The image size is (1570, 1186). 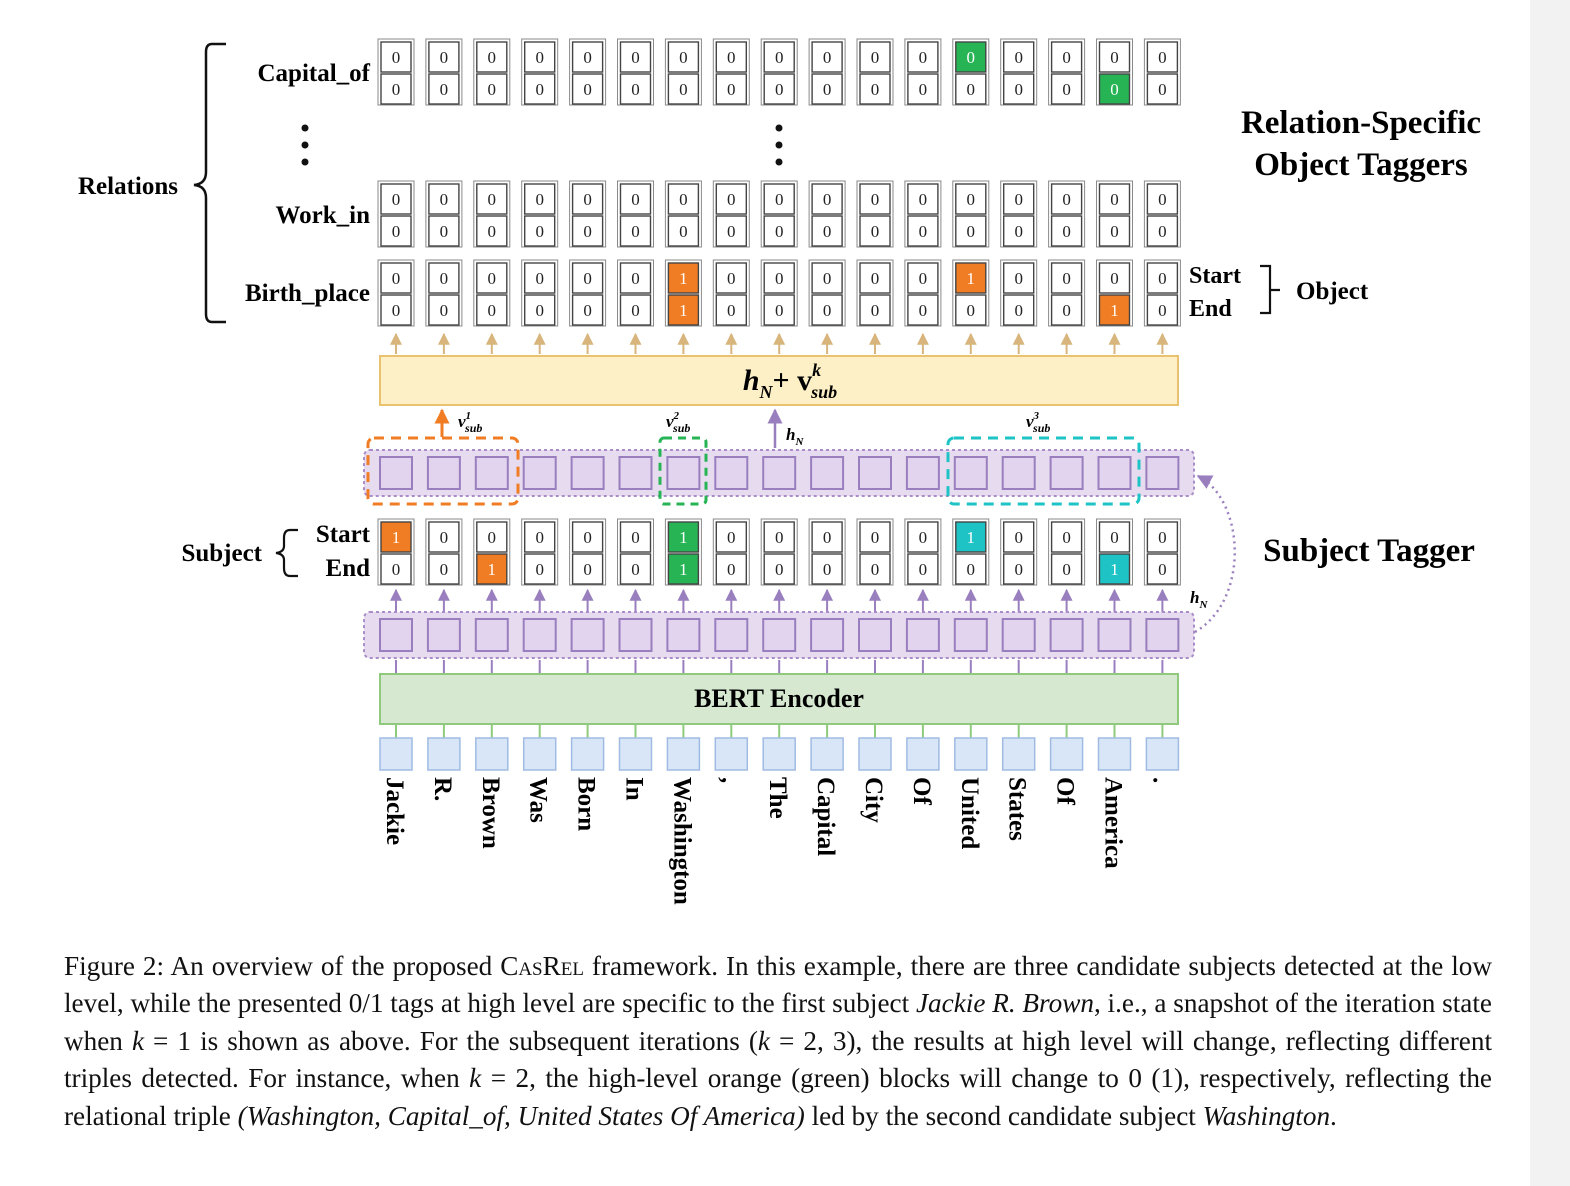 What do you see at coordinates (305, 145) in the screenshot?
I see `ellipsis-left` at bounding box center [305, 145].